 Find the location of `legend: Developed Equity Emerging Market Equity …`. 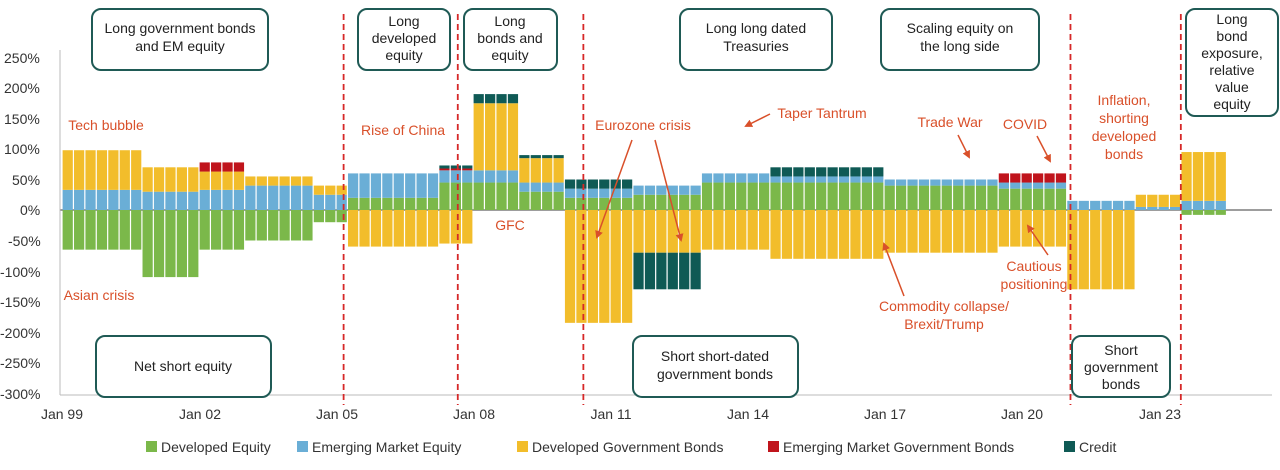

legend: Developed Equity Emerging Market Equity … is located at coordinates (631, 447).